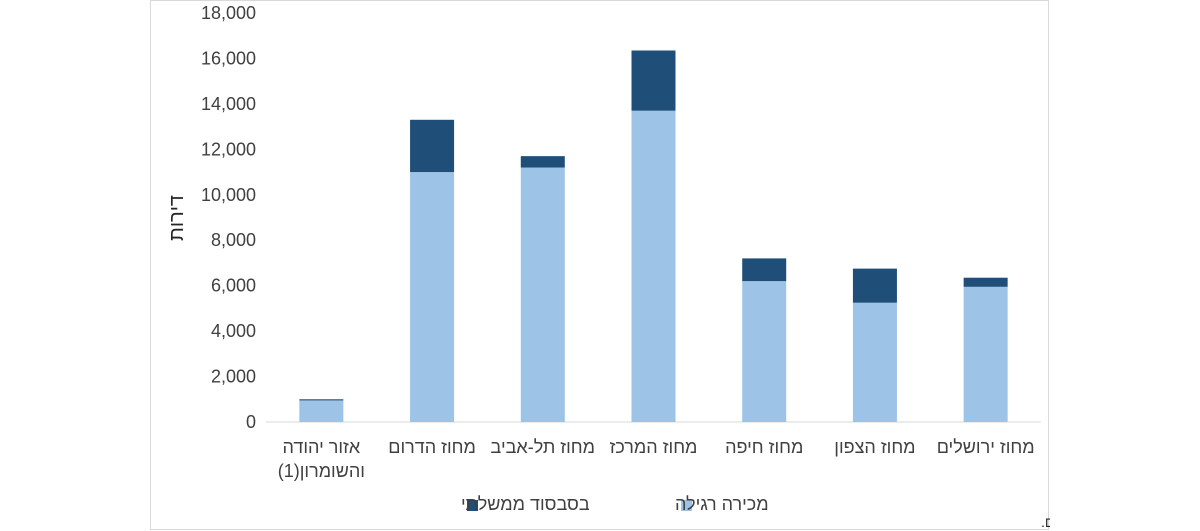 Image resolution: width=1200 pixels, height=531 pixels. What do you see at coordinates (874, 447) in the screenshot?
I see `x-category-label: מחוז הצפון` at bounding box center [874, 447].